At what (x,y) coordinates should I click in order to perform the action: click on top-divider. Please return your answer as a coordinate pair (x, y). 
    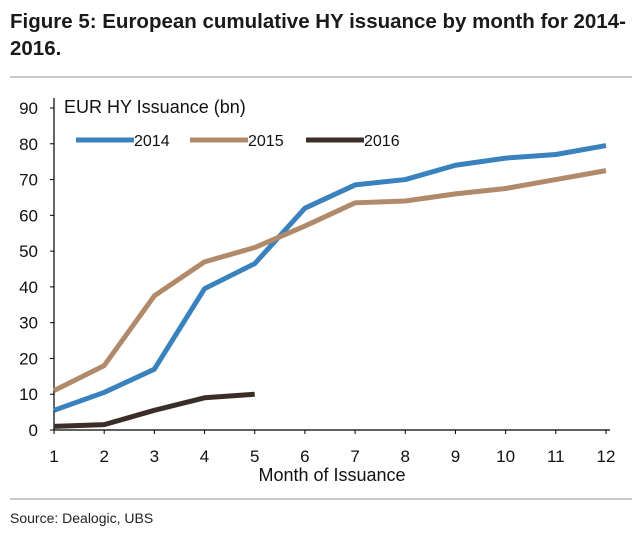
    Looking at the image, I should click on (321, 77).